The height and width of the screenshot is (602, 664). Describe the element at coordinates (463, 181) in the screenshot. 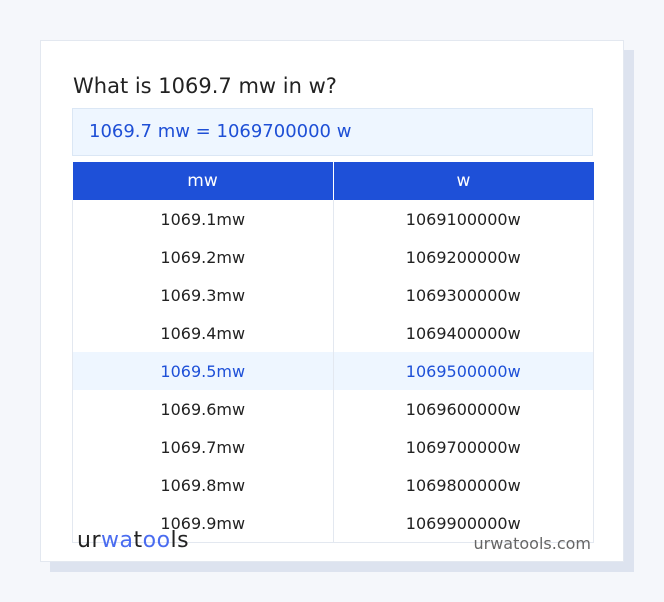

I see `column-header-w: w` at that location.